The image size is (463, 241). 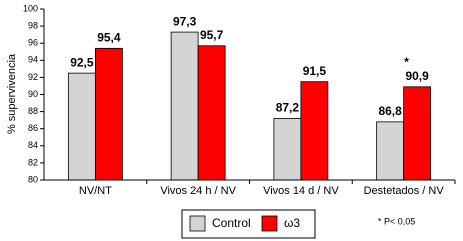 I want to click on x-tick-label: Vivos 14 d / NV, so click(x=301, y=191).